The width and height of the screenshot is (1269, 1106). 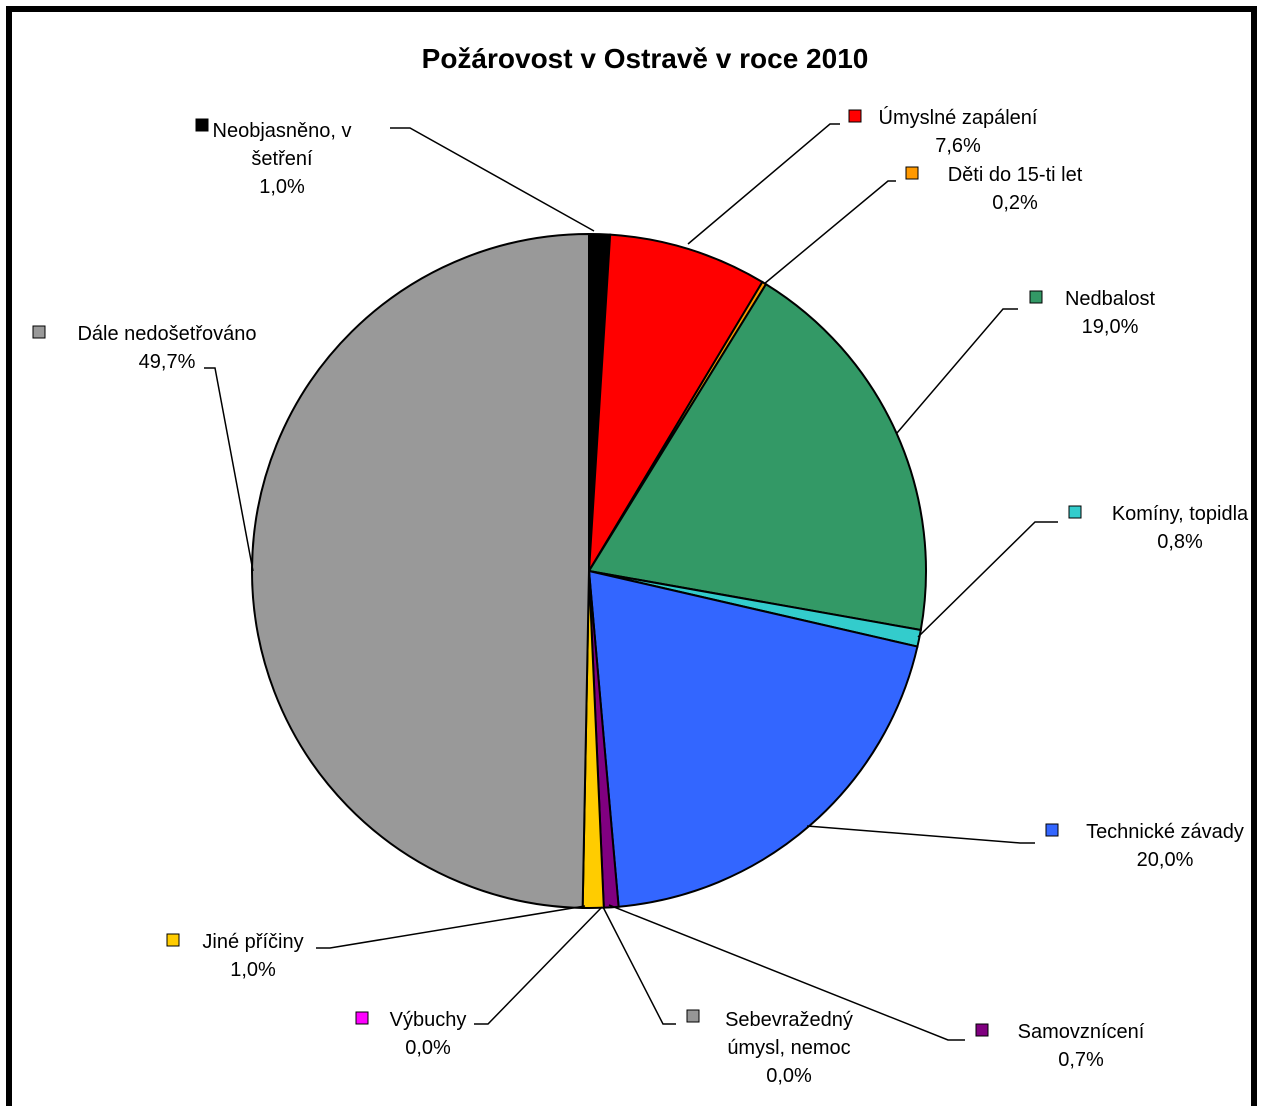 I want to click on data-label-4: Komíny, topidla 0,8%, so click(x=1180, y=528).